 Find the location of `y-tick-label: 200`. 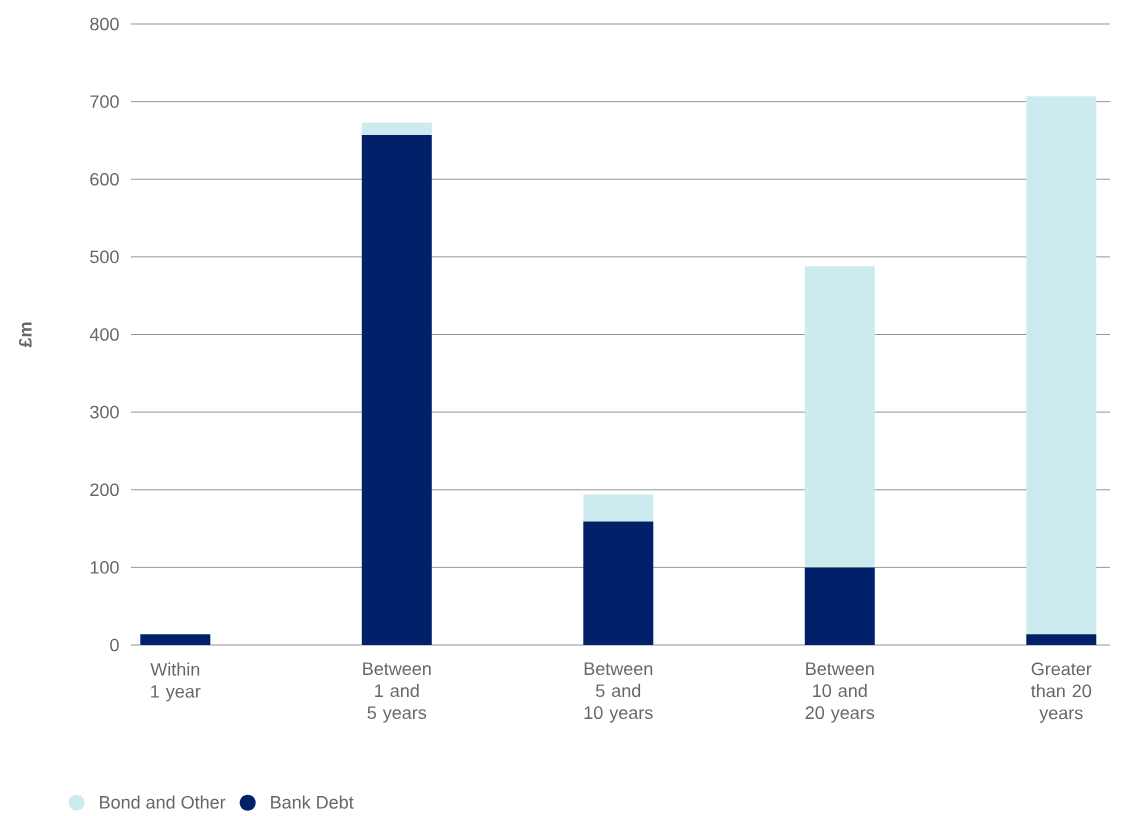

y-tick-label: 200 is located at coordinates (104, 490).